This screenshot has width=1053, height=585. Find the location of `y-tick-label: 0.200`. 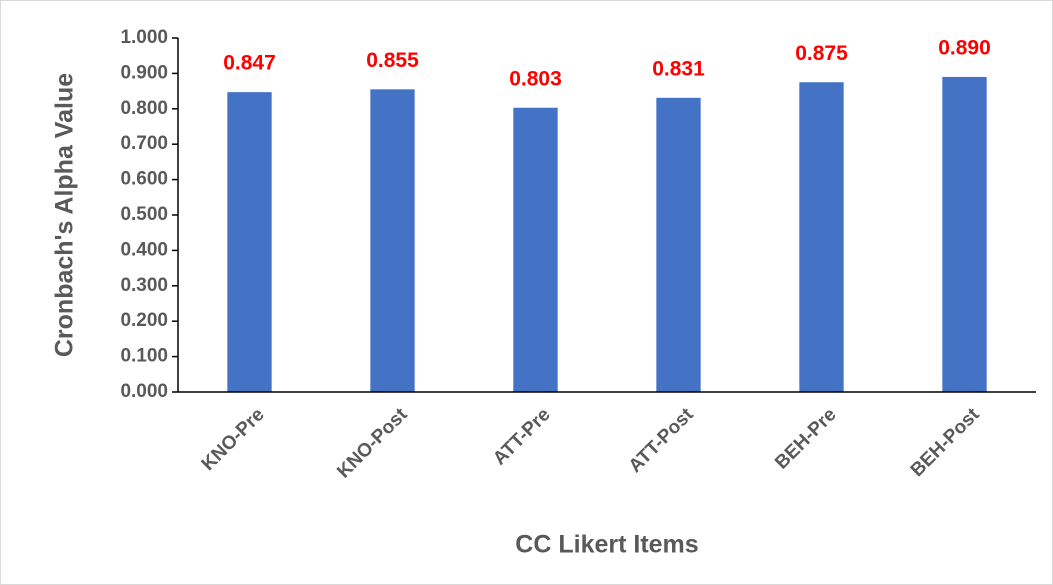

y-tick-label: 0.200 is located at coordinates (144, 320).